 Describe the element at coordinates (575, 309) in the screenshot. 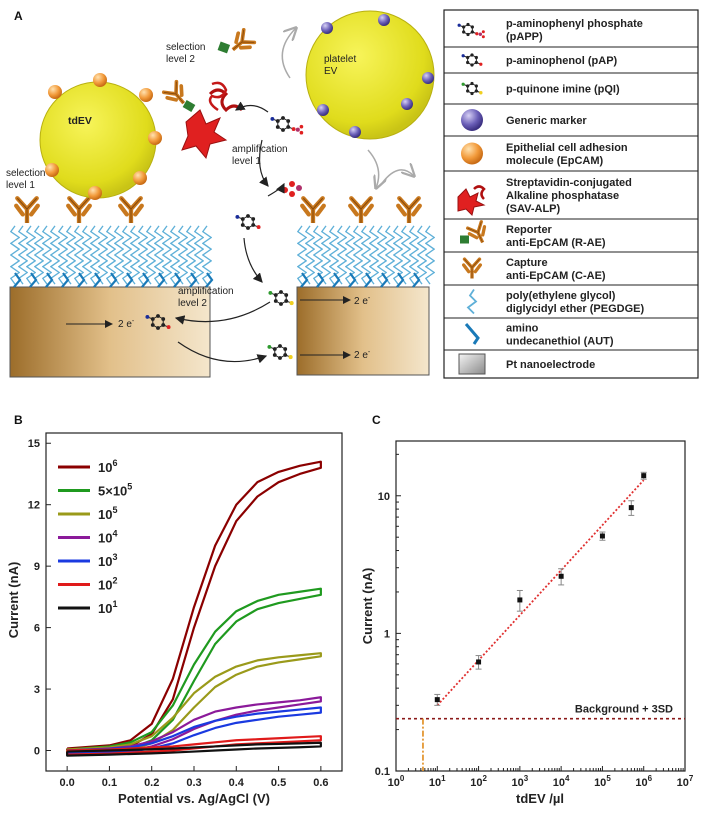

I see `legend-label-line: diglycidyl ether (PEGDGE)` at that location.